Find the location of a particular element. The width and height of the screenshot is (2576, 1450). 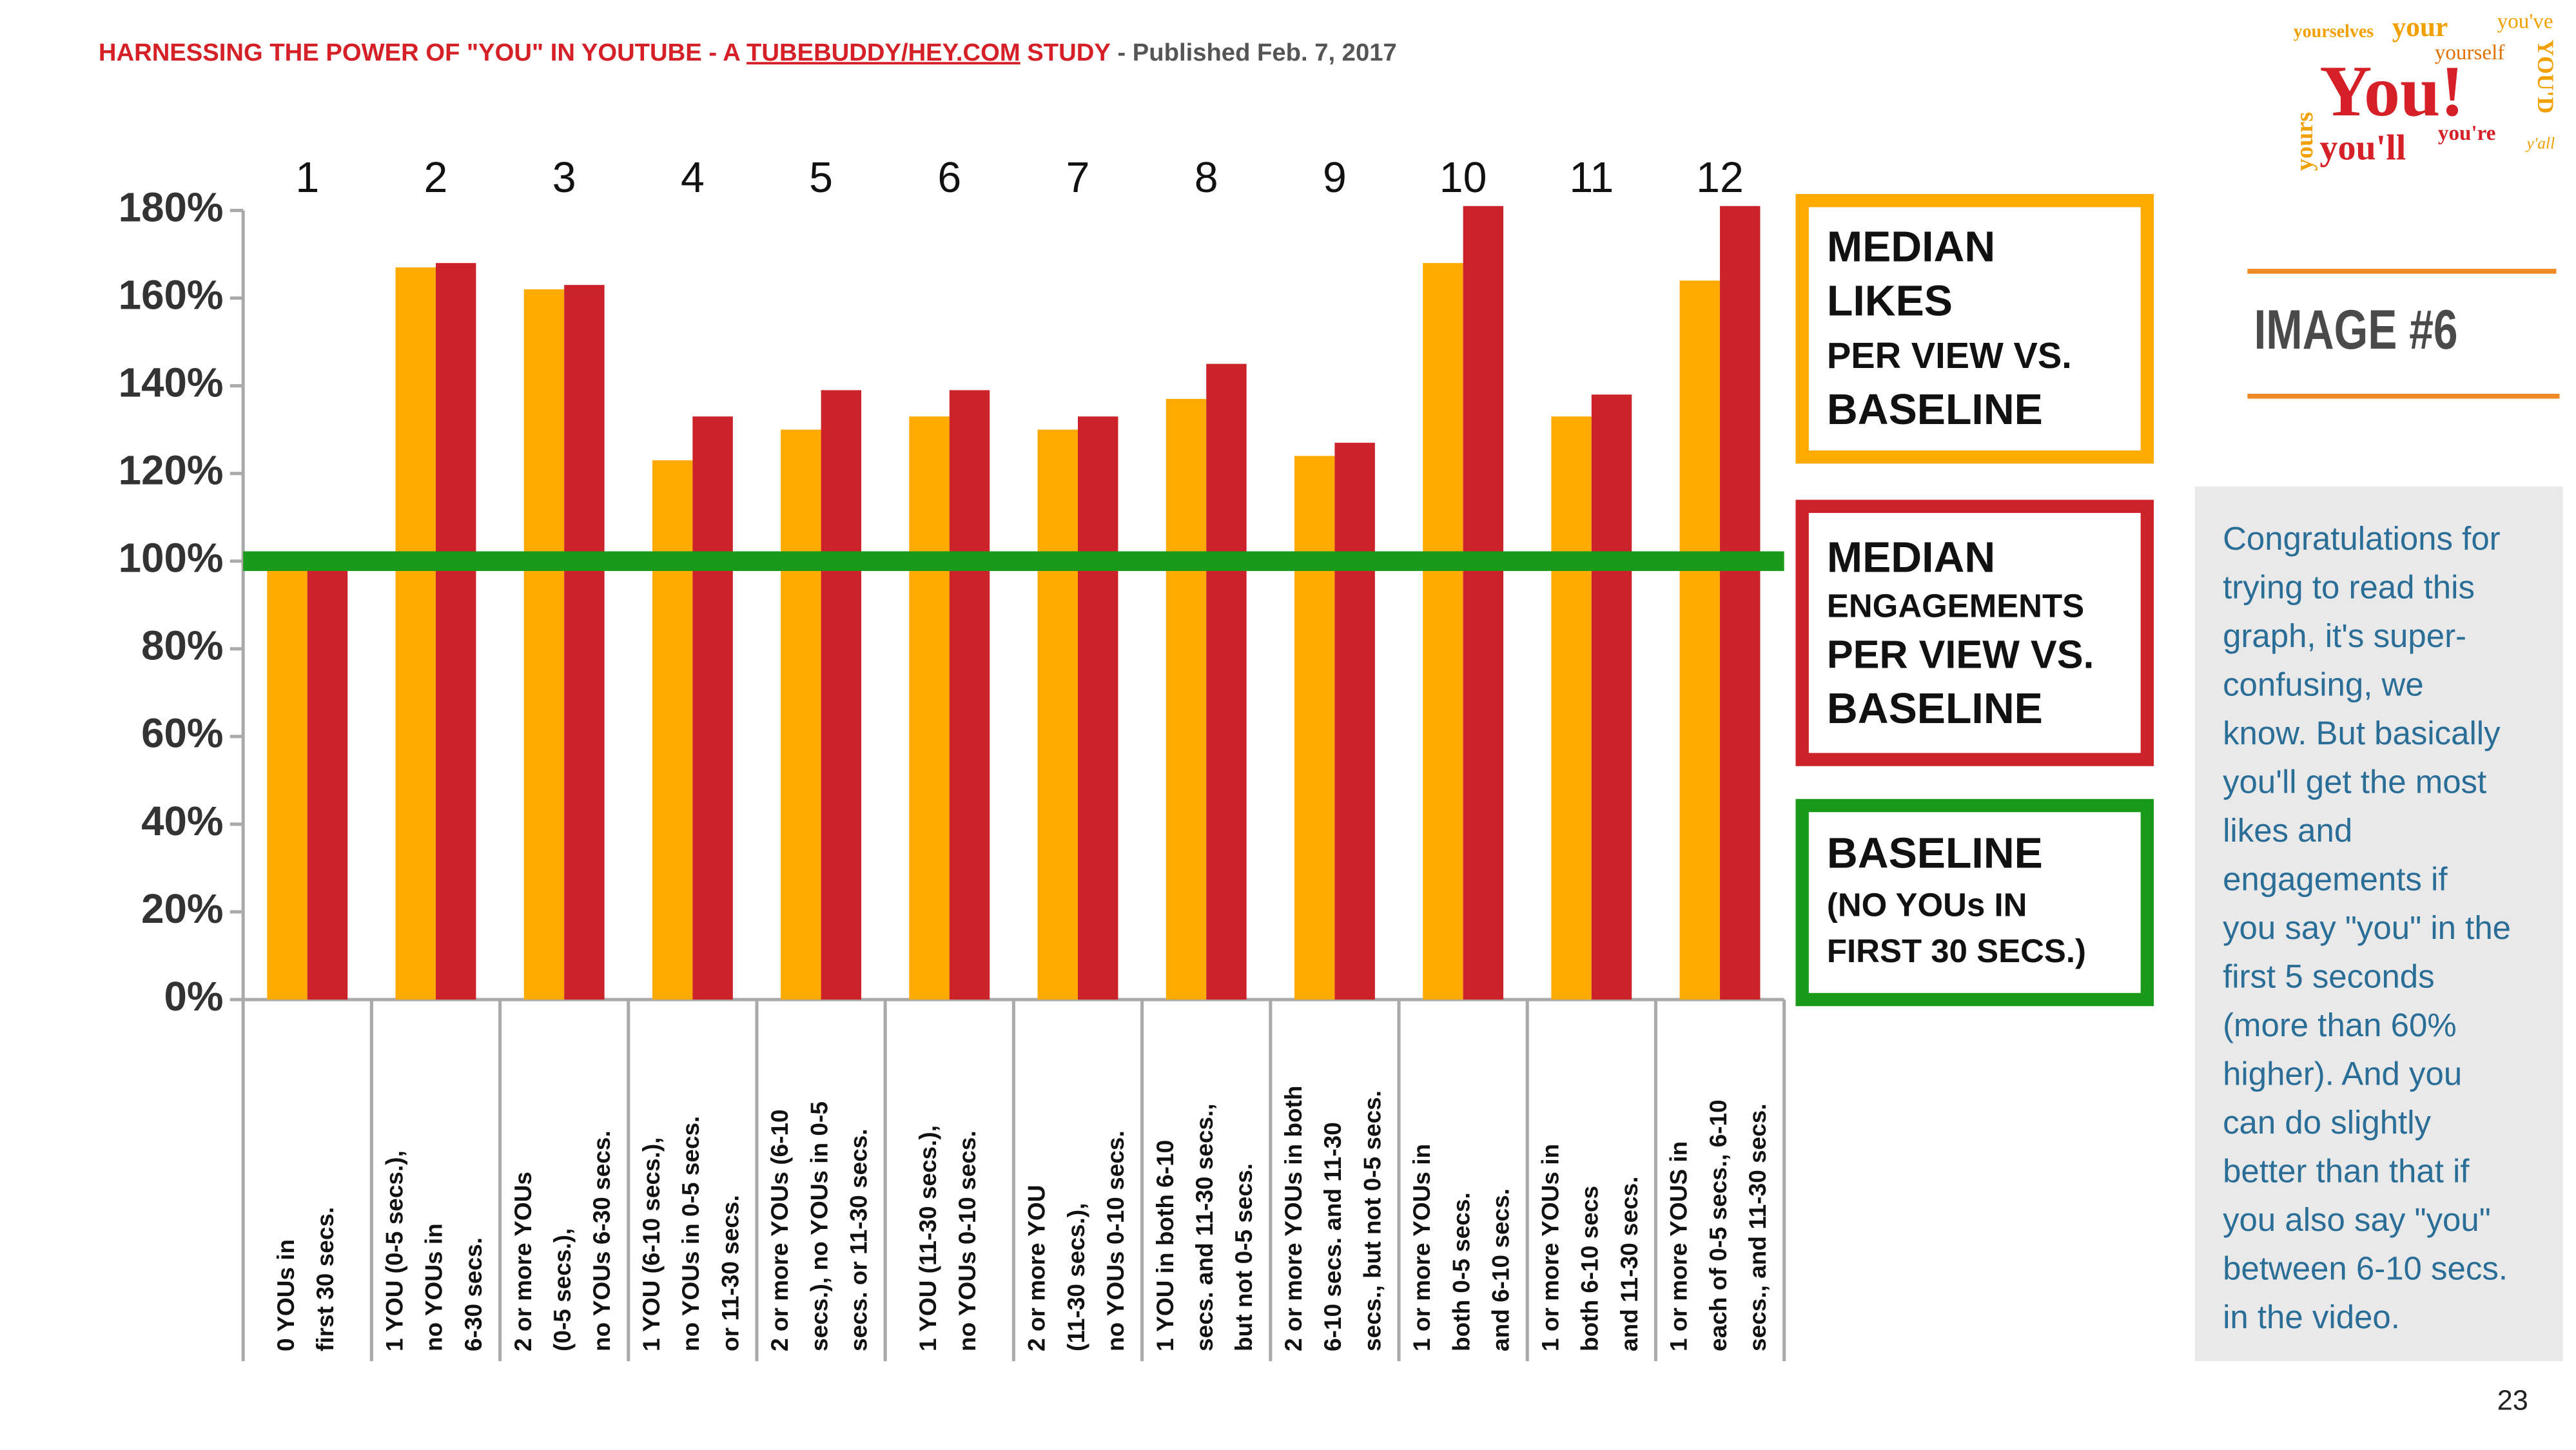

x-tick-label: 2 or more YOU is located at coordinates (1037, 1268).